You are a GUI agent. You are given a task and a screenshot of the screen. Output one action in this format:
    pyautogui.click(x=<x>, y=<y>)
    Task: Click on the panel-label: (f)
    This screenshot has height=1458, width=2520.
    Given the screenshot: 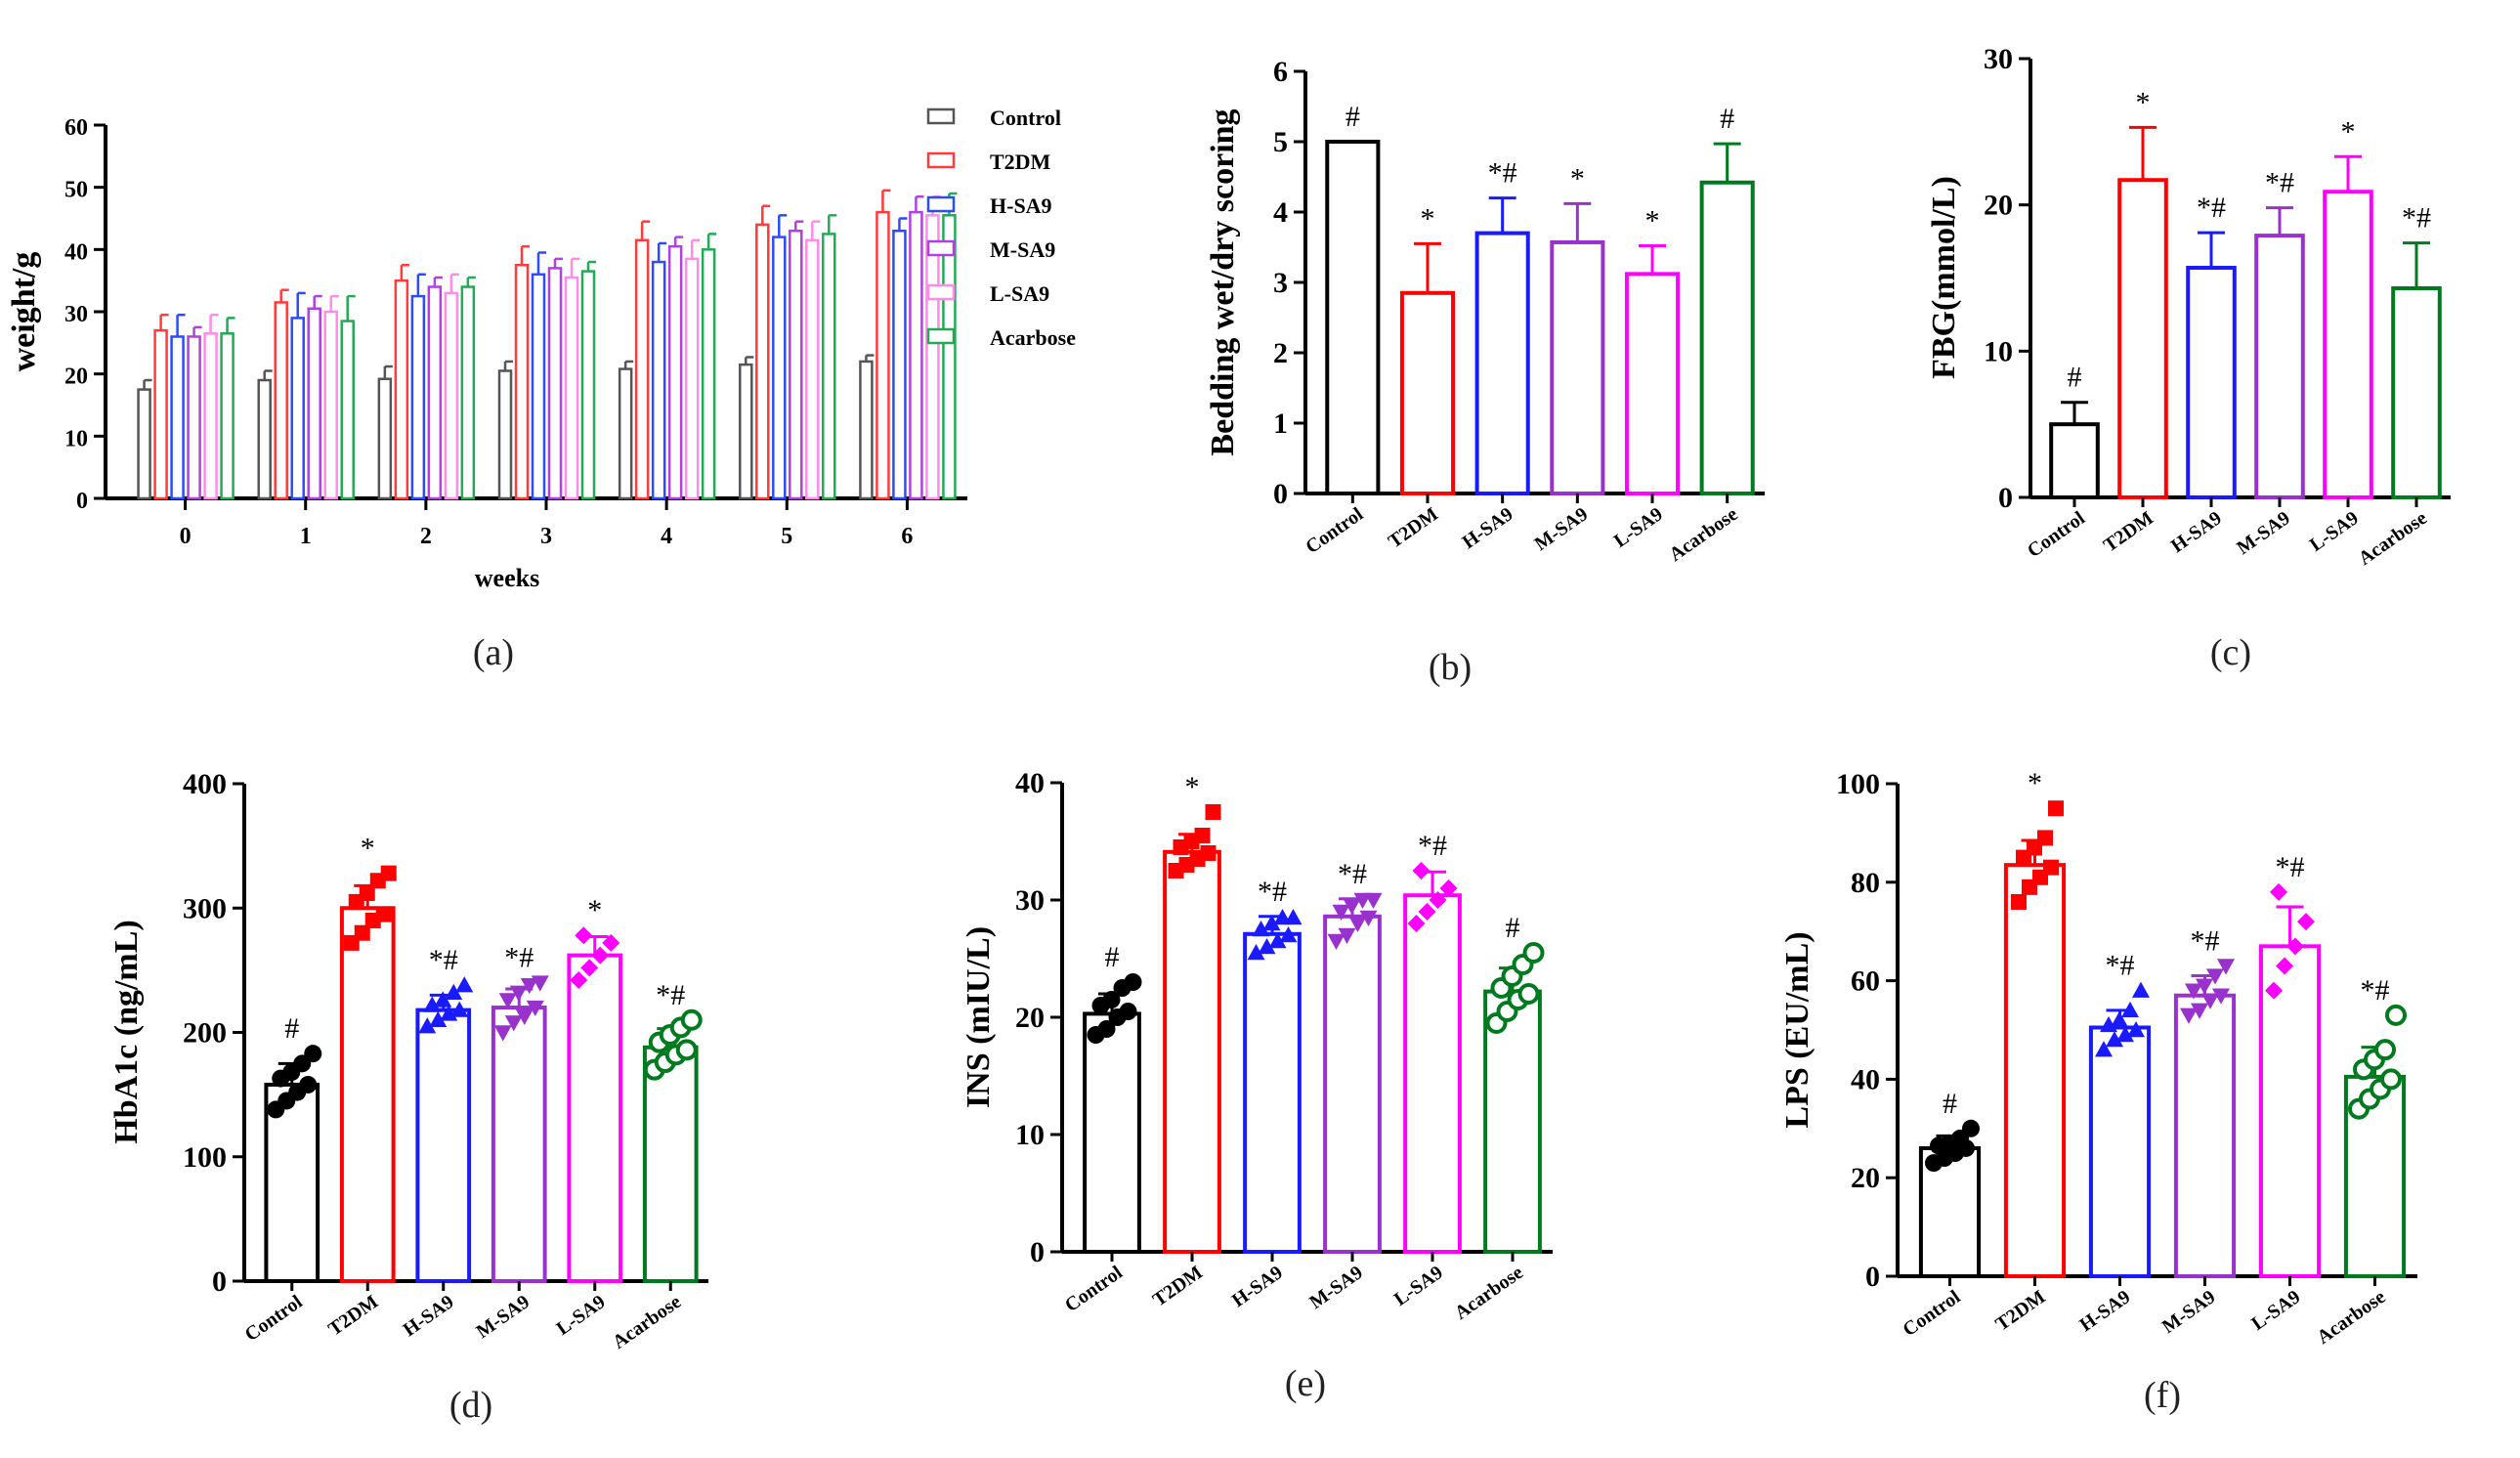 What is the action you would take?
    pyautogui.click(x=2162, y=1395)
    